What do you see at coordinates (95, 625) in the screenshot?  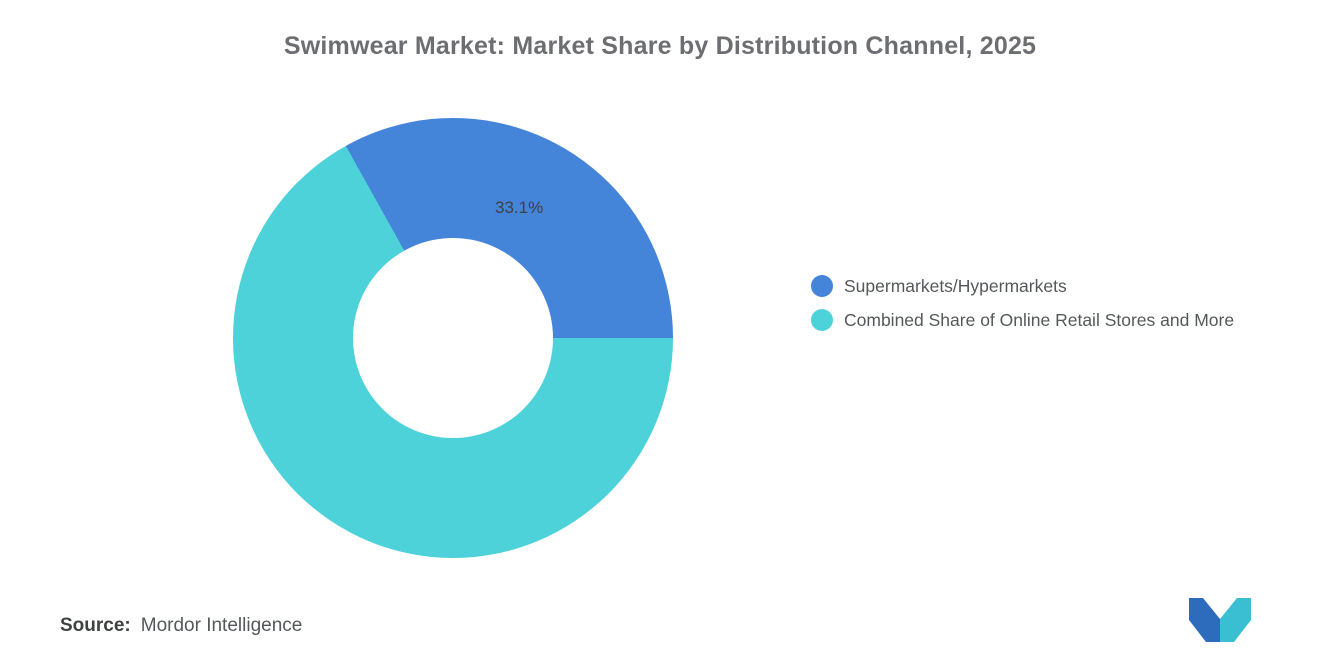 I see `source-prefix: Source:` at bounding box center [95, 625].